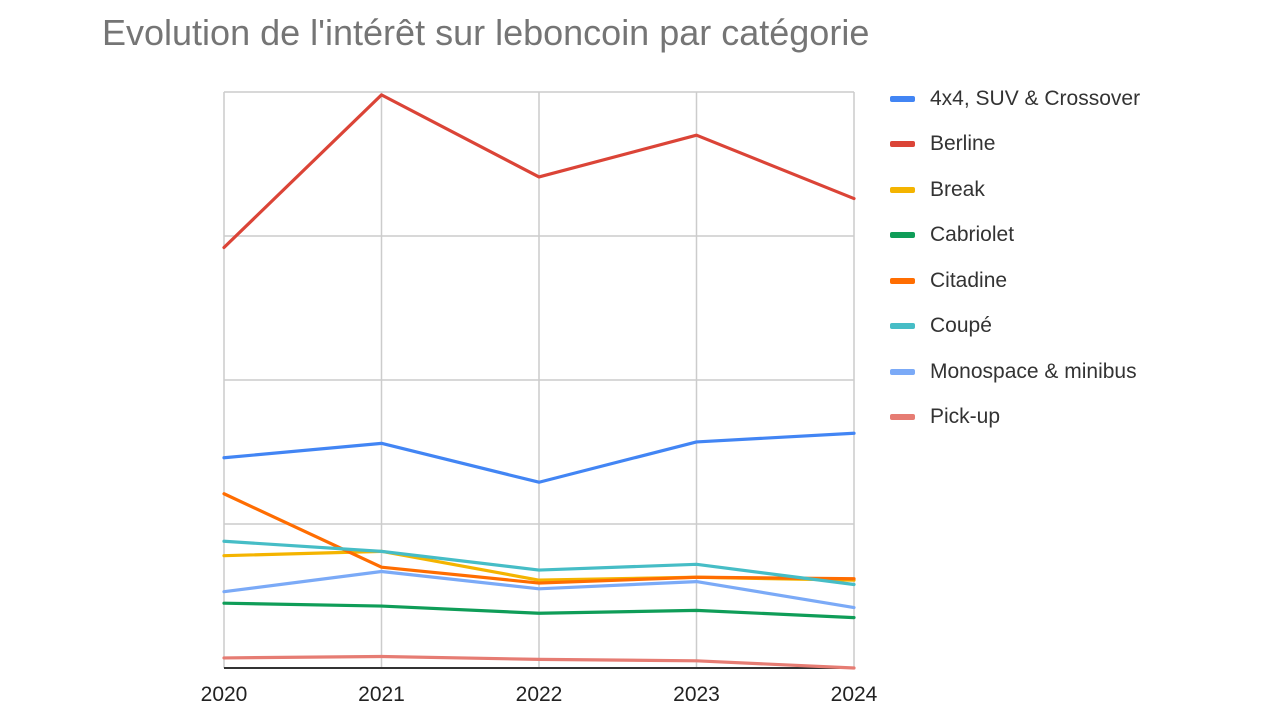 This screenshot has height=720, width=1280. Describe the element at coordinates (1015, 418) in the screenshot. I see `legend-item: Pick-up` at that location.